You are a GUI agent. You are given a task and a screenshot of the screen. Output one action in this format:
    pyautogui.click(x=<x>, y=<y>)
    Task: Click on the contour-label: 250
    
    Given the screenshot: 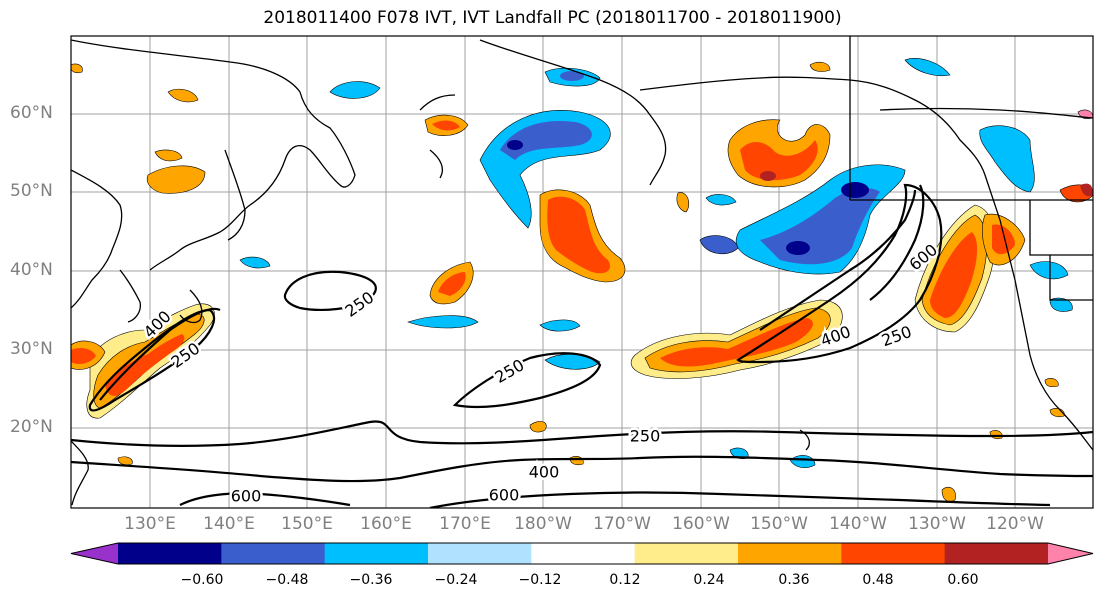 What is the action you would take?
    pyautogui.click(x=645, y=436)
    